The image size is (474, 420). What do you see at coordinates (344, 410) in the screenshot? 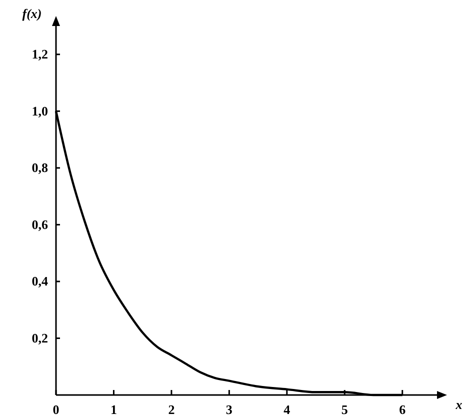
I see `x-tick-label: 5` at bounding box center [344, 410].